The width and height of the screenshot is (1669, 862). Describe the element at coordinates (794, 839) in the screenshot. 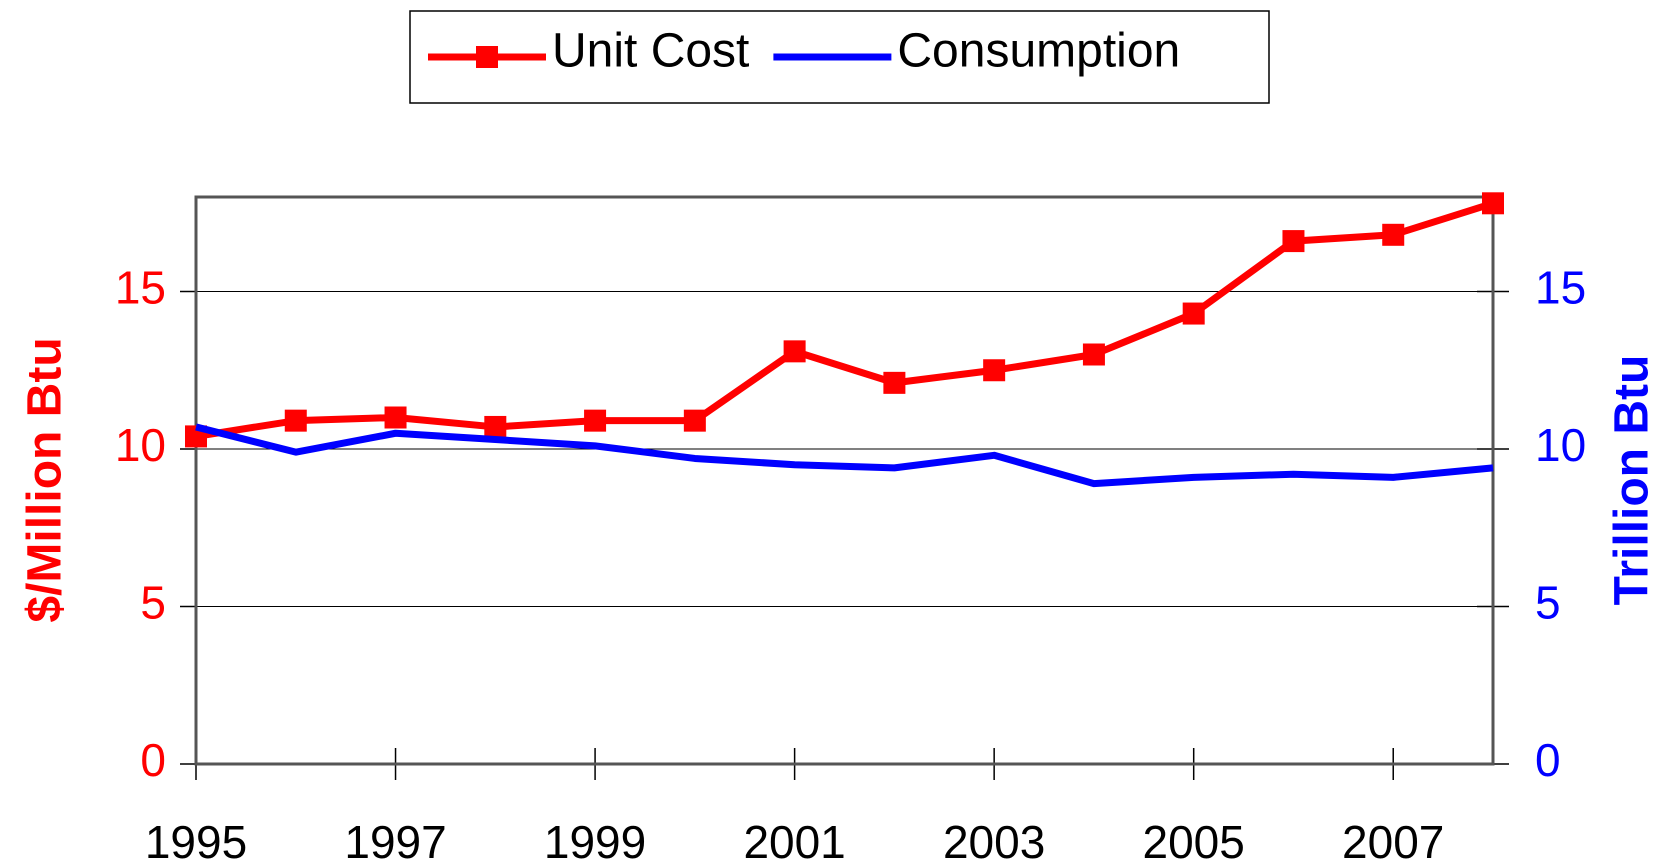

I see `x-tick-label: 2001` at that location.